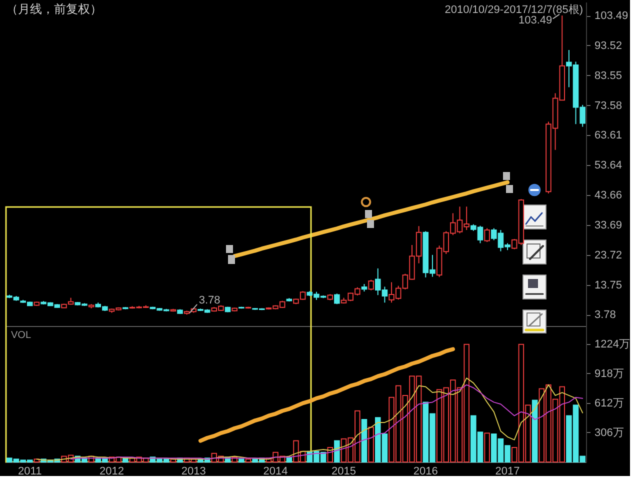 This screenshot has width=640, height=479. Describe the element at coordinates (612, 344) in the screenshot. I see `y-tick-label: 1224万` at that location.